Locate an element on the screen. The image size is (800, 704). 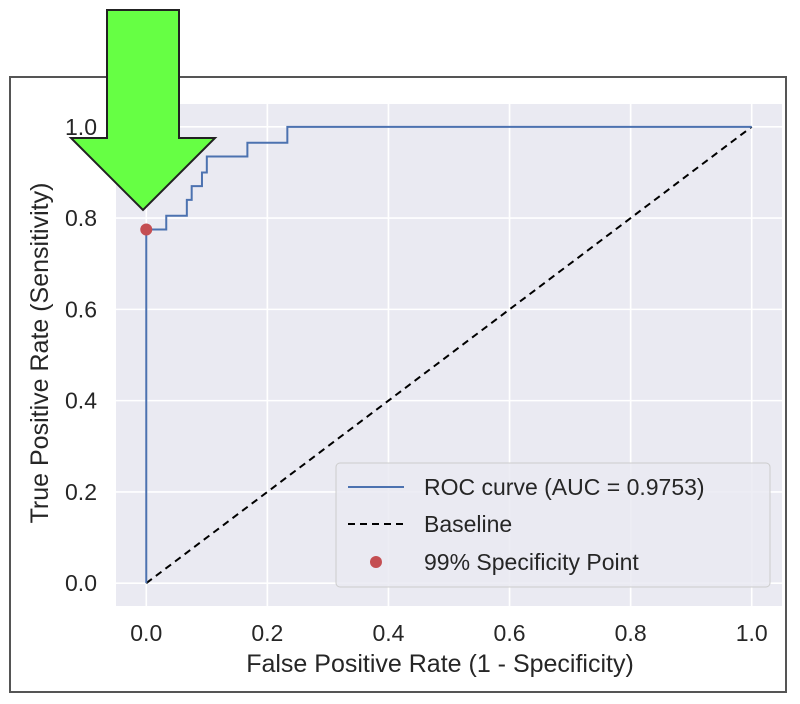
specificity-point-marker is located at coordinates (146, 229).